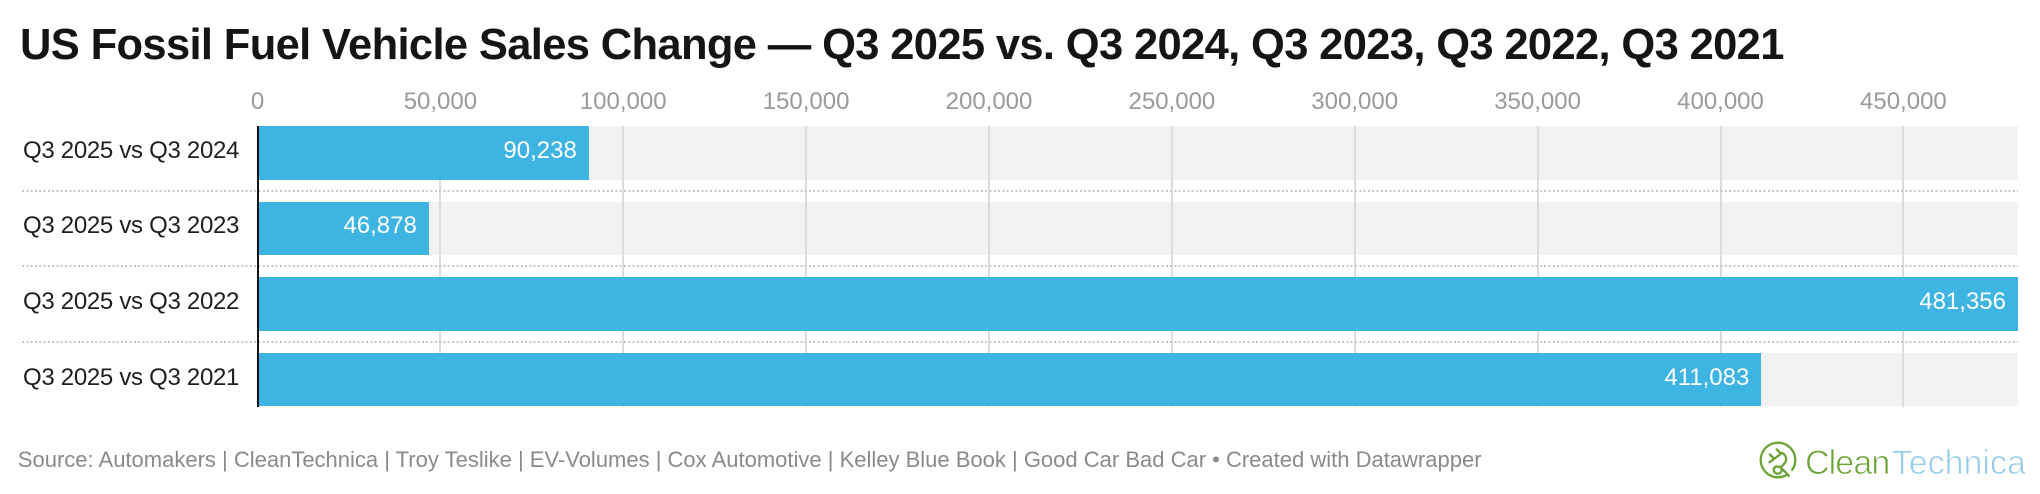 This screenshot has width=2040, height=494. What do you see at coordinates (1847, 463) in the screenshot?
I see `svg-text: Clean` at bounding box center [1847, 463].